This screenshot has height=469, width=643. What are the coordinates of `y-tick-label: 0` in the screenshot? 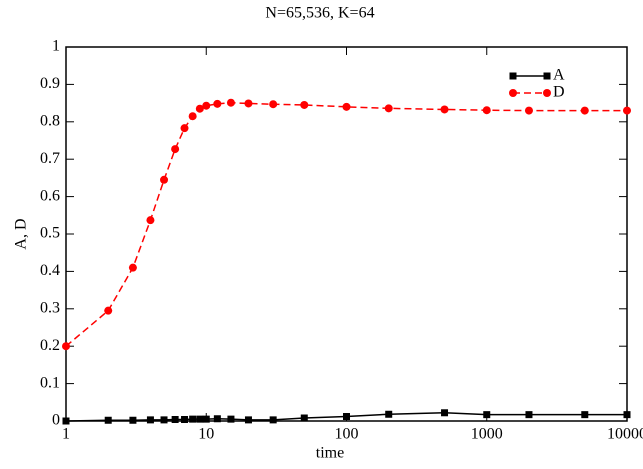 It's located at (56, 420).